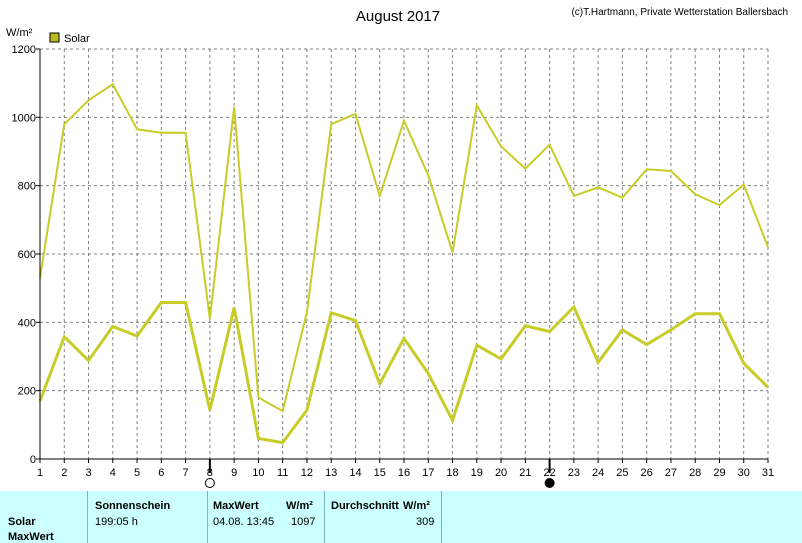 The width and height of the screenshot is (802, 543). I want to click on day-markers, so click(379, 473).